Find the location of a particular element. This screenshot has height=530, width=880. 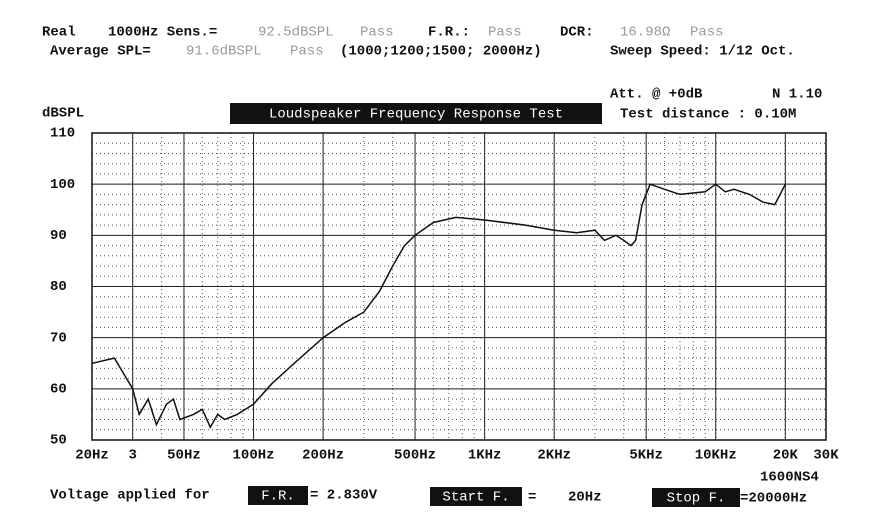

fr-label: F.R.: is located at coordinates (449, 33).